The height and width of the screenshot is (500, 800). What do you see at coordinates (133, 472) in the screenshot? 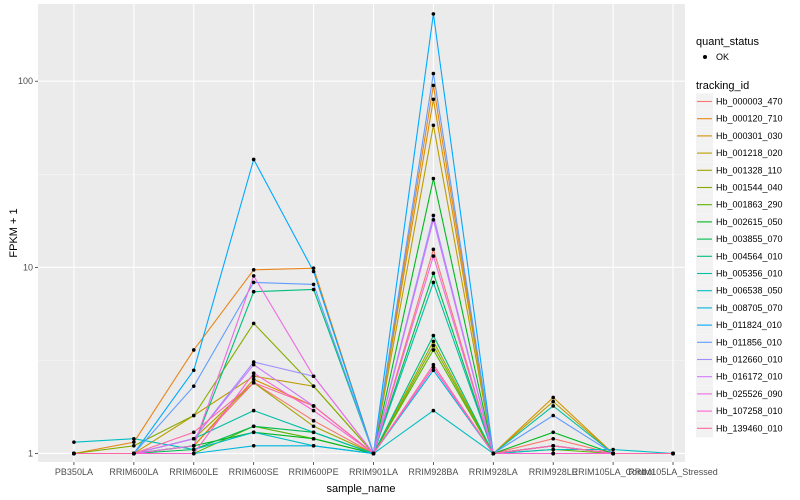
I see `x-tick-label: RRIM600LA` at bounding box center [133, 472].